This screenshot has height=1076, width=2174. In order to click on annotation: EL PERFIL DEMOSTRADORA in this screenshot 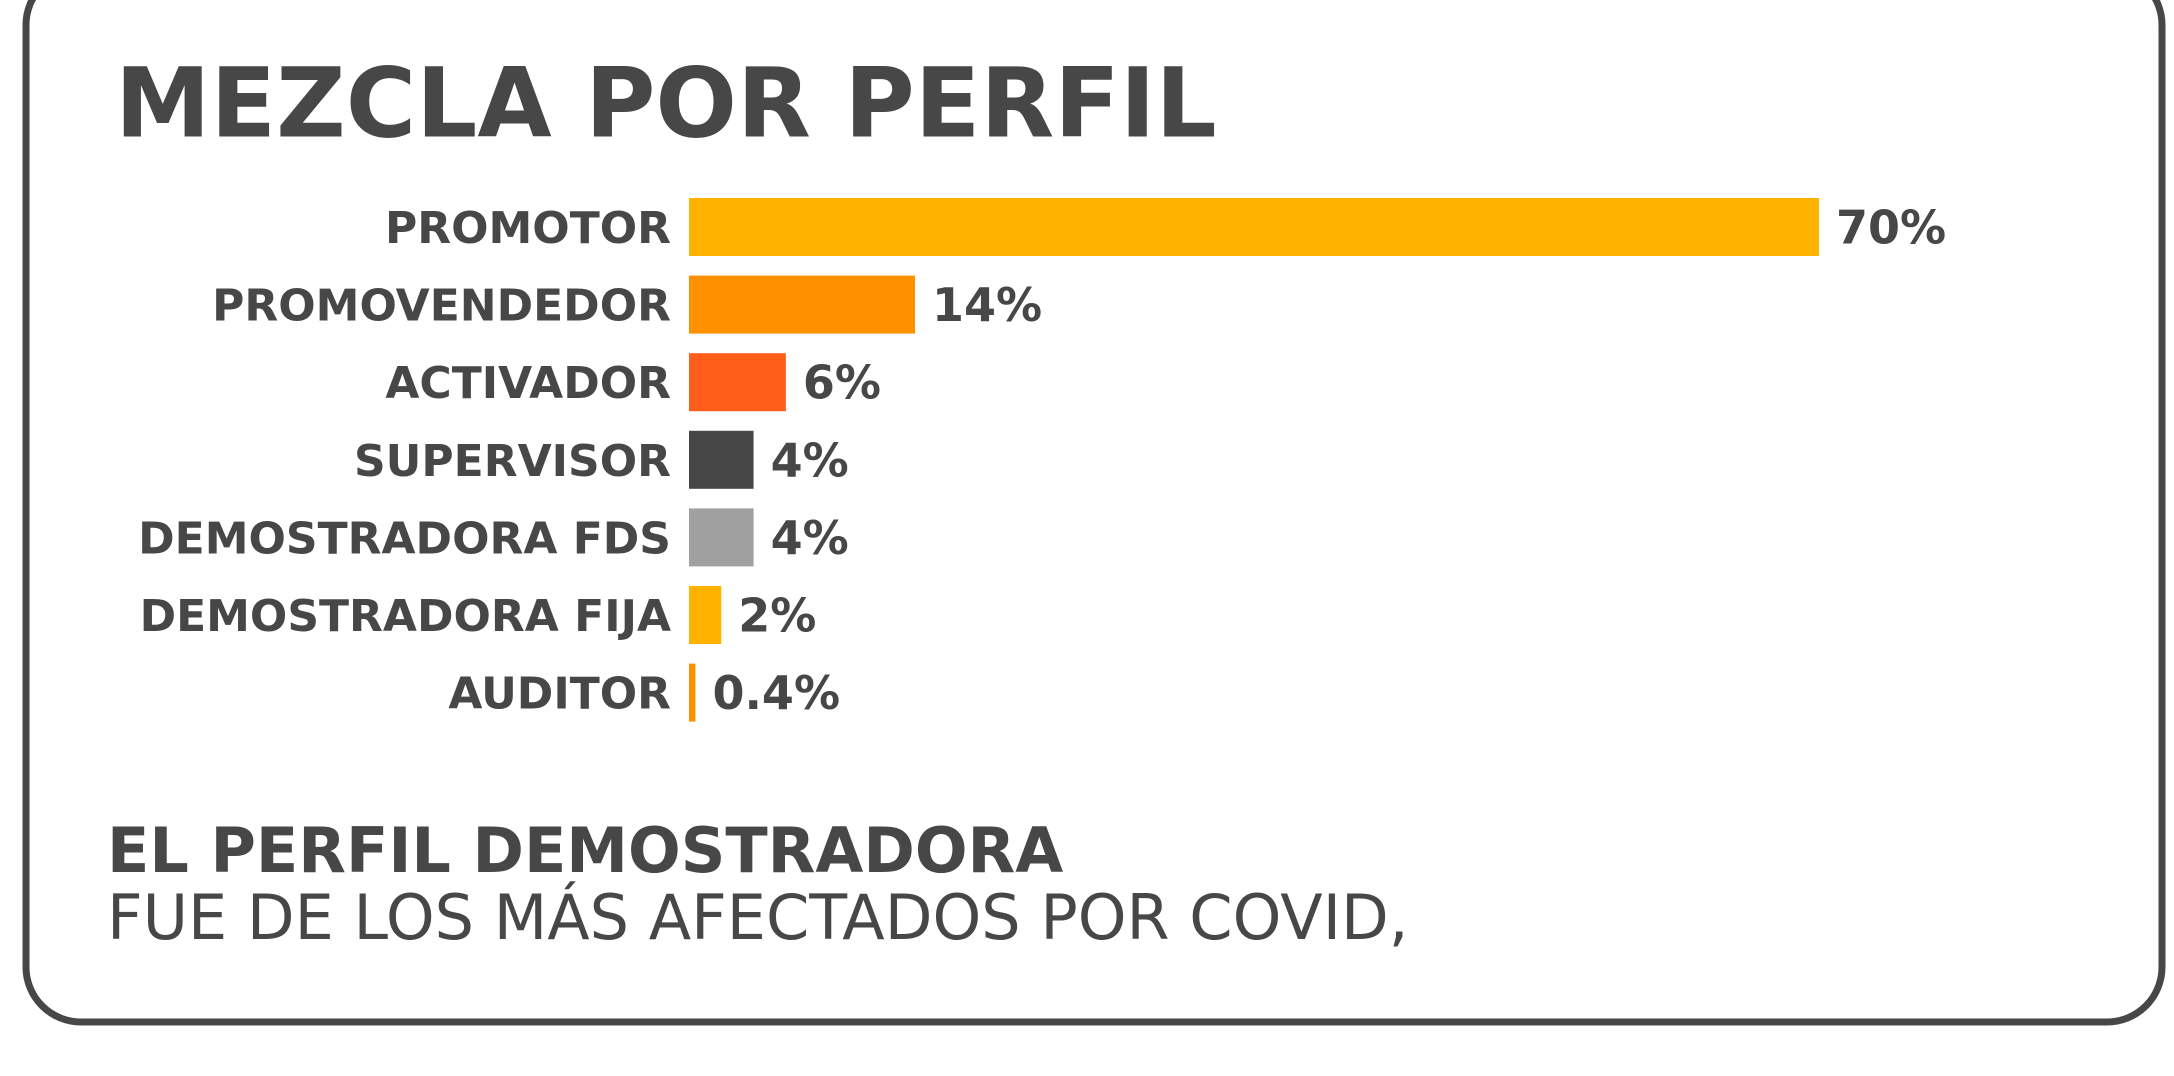, I will do `click(585, 850)`.